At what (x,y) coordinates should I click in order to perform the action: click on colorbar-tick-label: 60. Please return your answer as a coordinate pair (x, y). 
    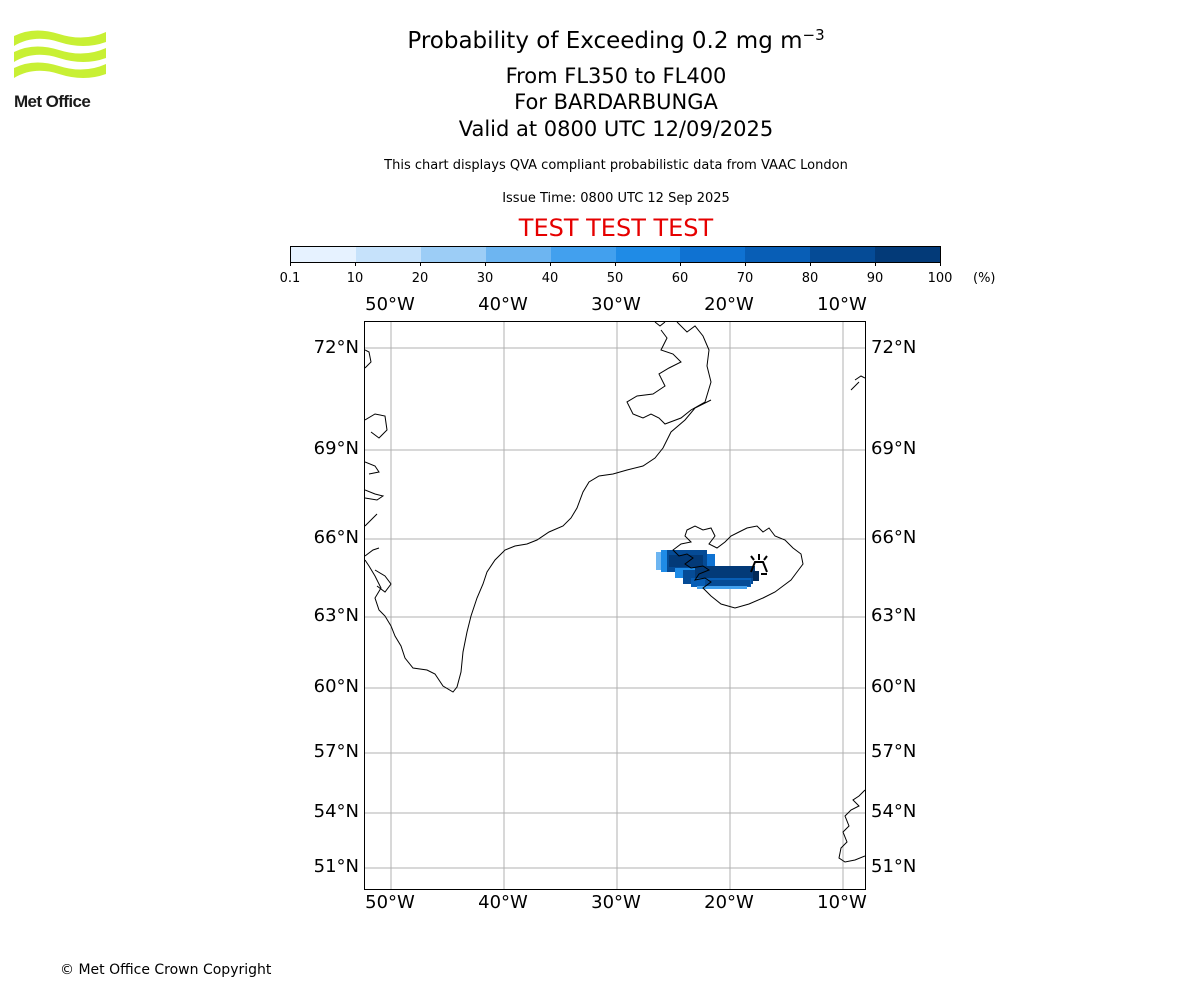
    Looking at the image, I should click on (680, 278).